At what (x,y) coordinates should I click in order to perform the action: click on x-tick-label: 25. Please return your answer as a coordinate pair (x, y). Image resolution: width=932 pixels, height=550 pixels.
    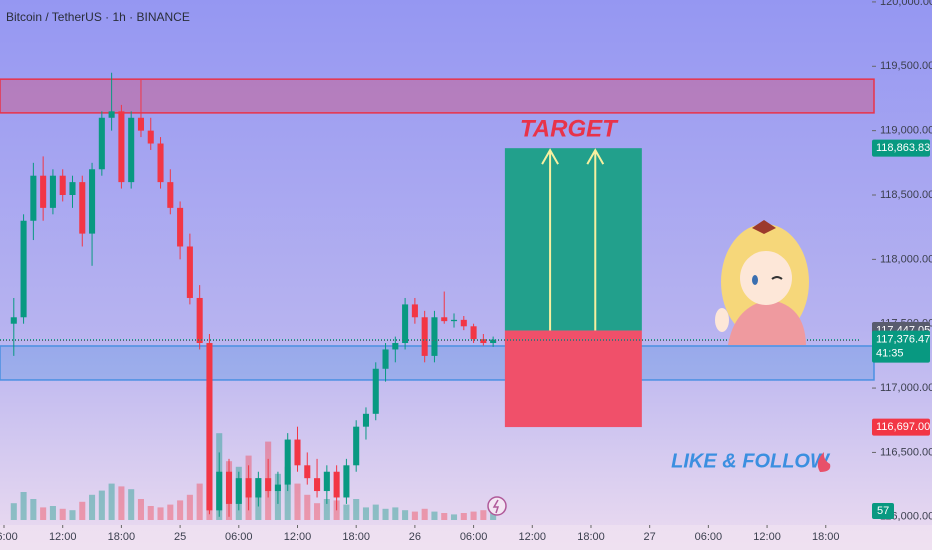
    Looking at the image, I should click on (180, 537).